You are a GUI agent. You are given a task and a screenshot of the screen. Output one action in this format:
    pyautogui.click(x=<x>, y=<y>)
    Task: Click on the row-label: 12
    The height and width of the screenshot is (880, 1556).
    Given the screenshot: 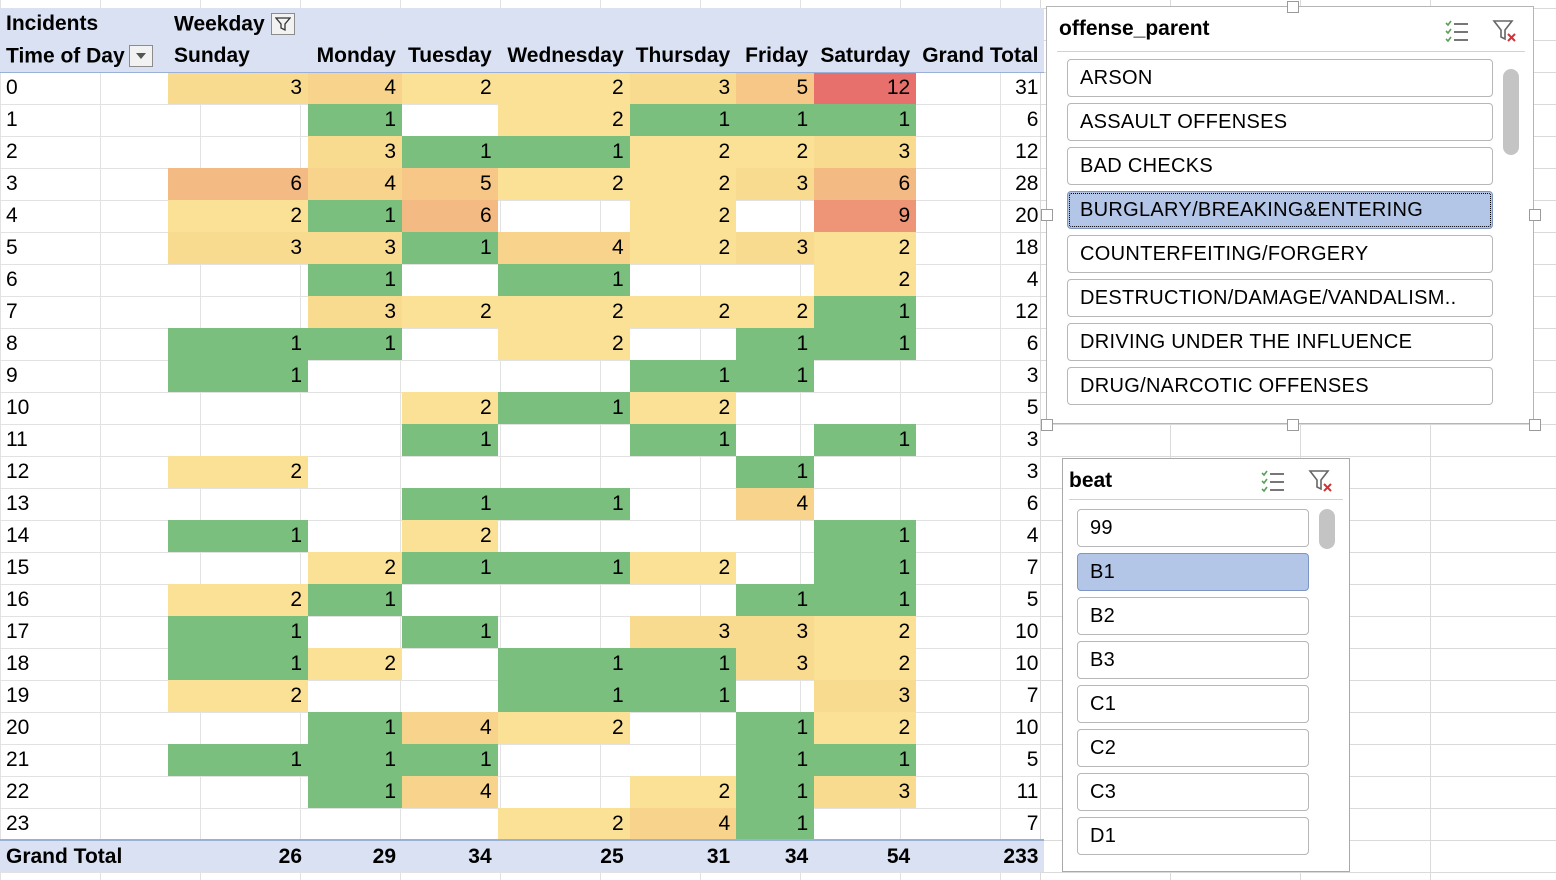 What is the action you would take?
    pyautogui.click(x=18, y=471)
    